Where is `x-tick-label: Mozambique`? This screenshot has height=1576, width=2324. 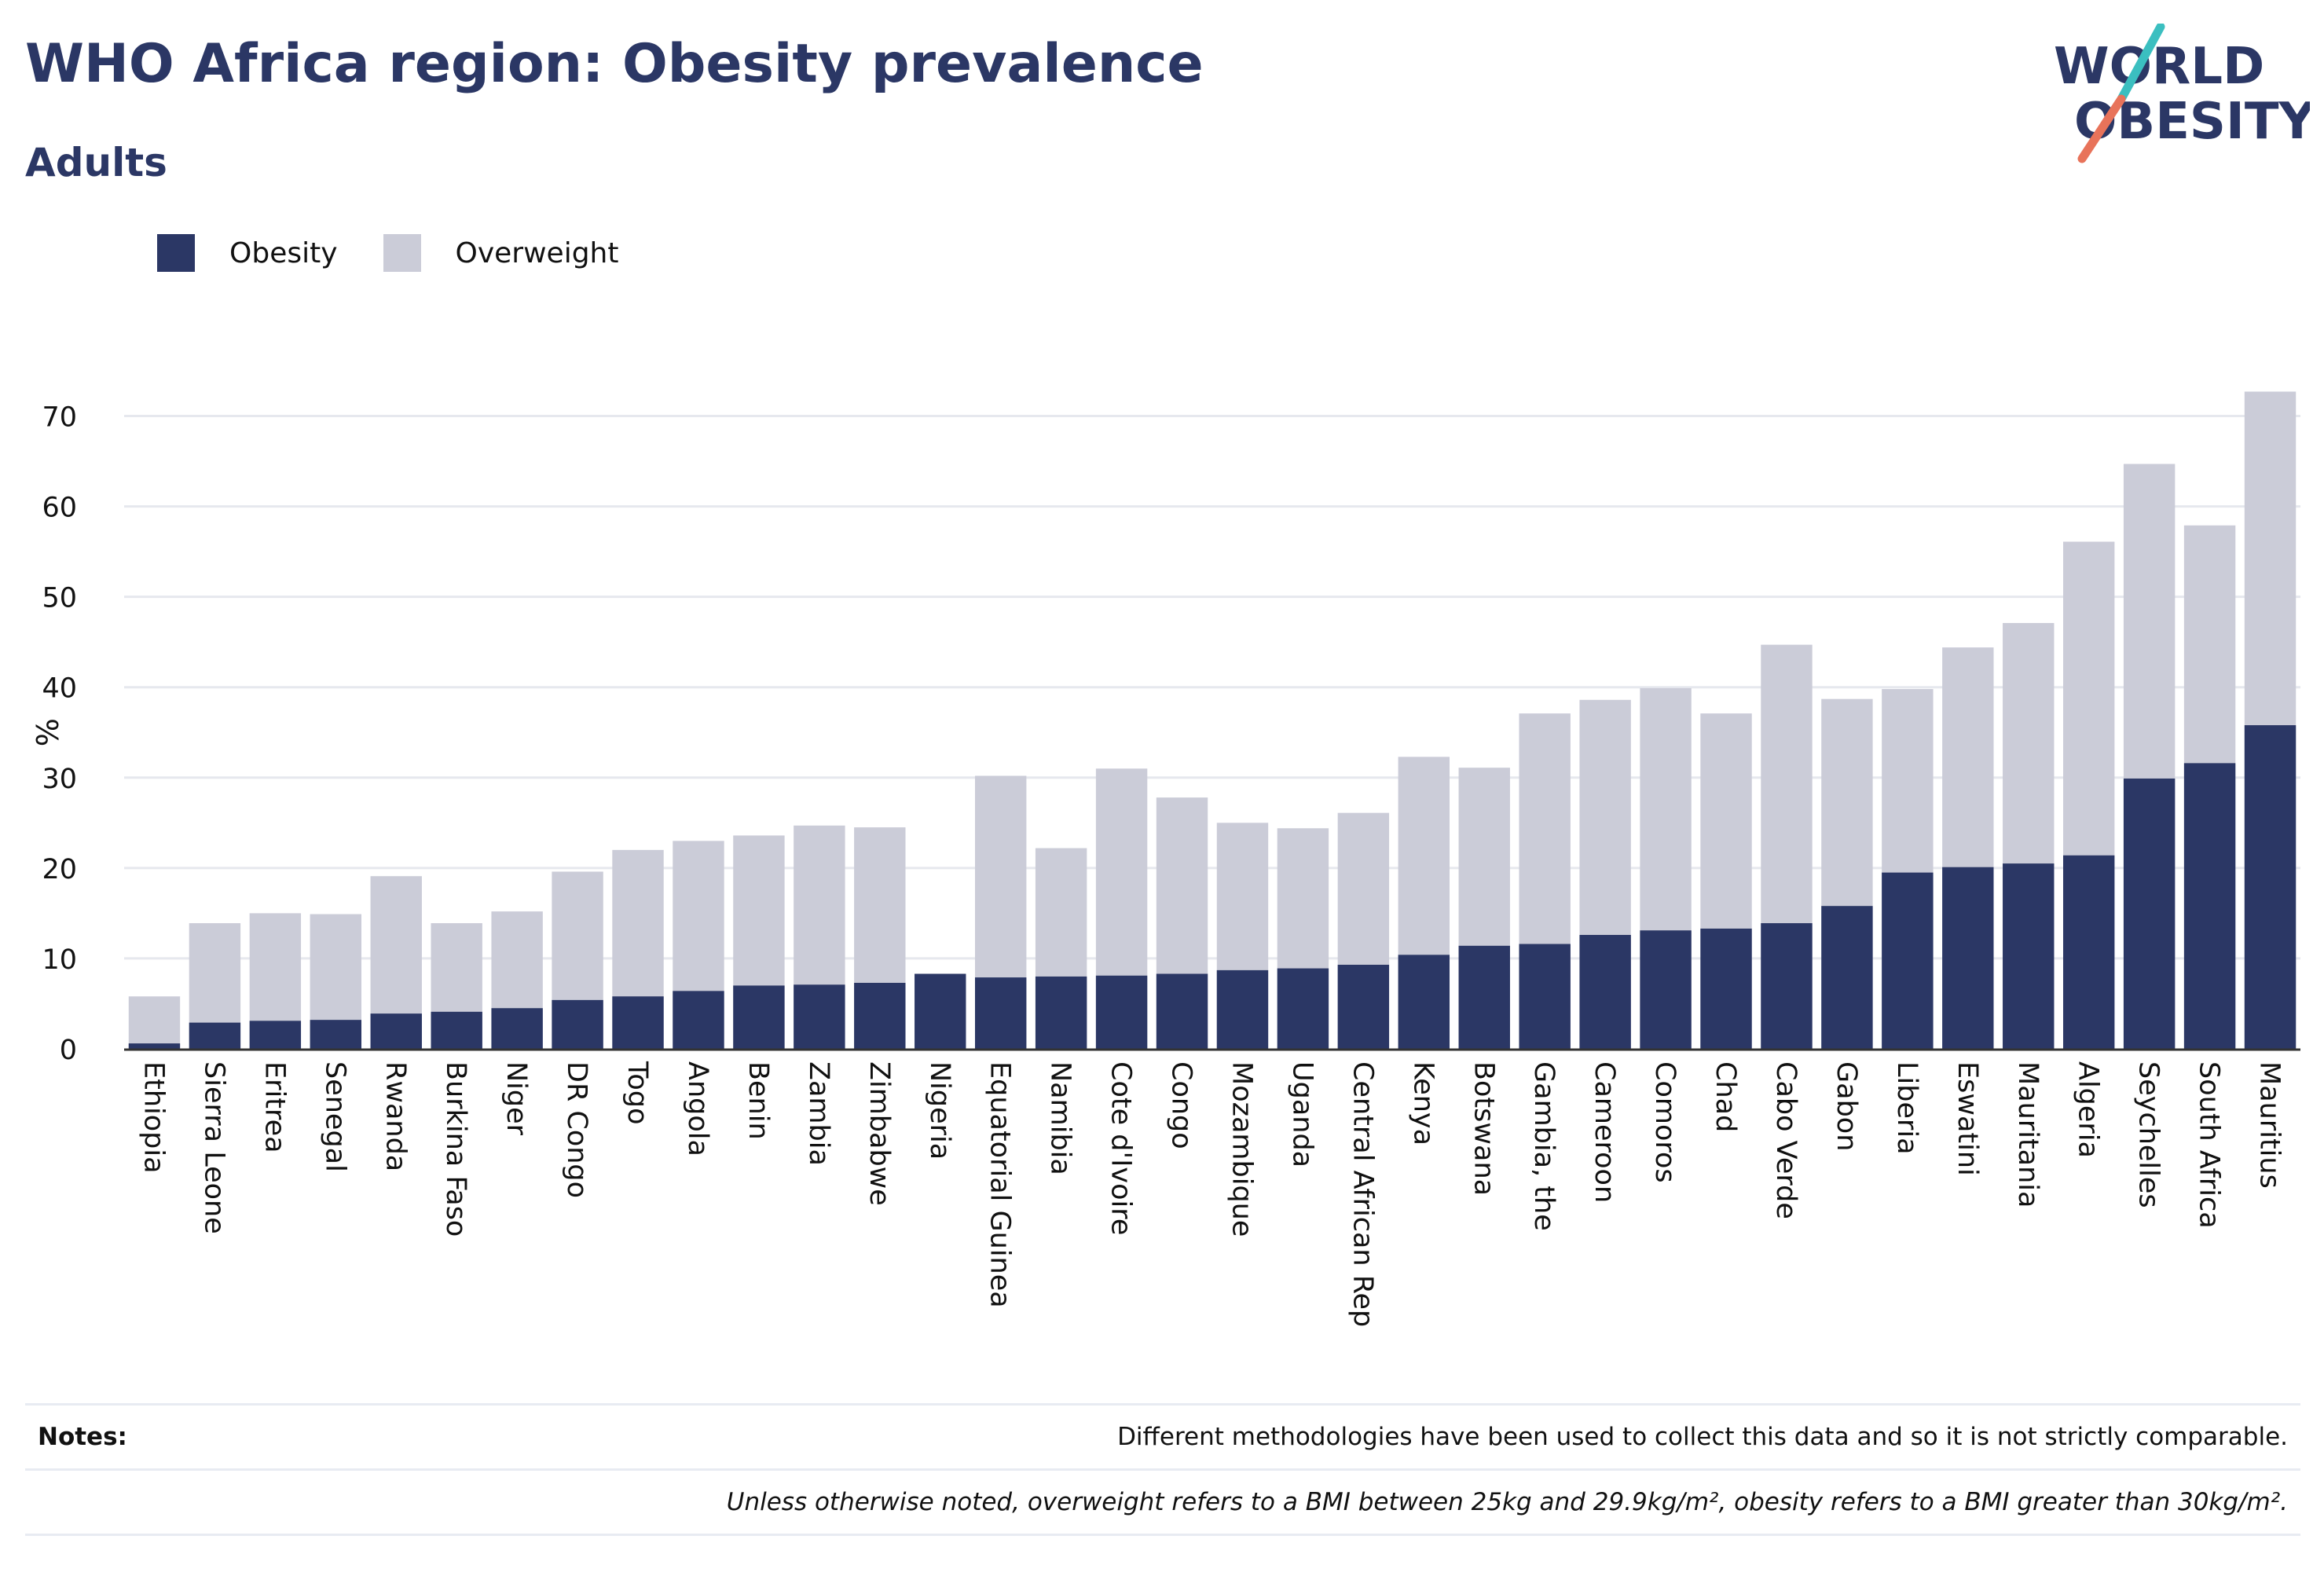
x-tick-label: Mozambique is located at coordinates (1241, 1149).